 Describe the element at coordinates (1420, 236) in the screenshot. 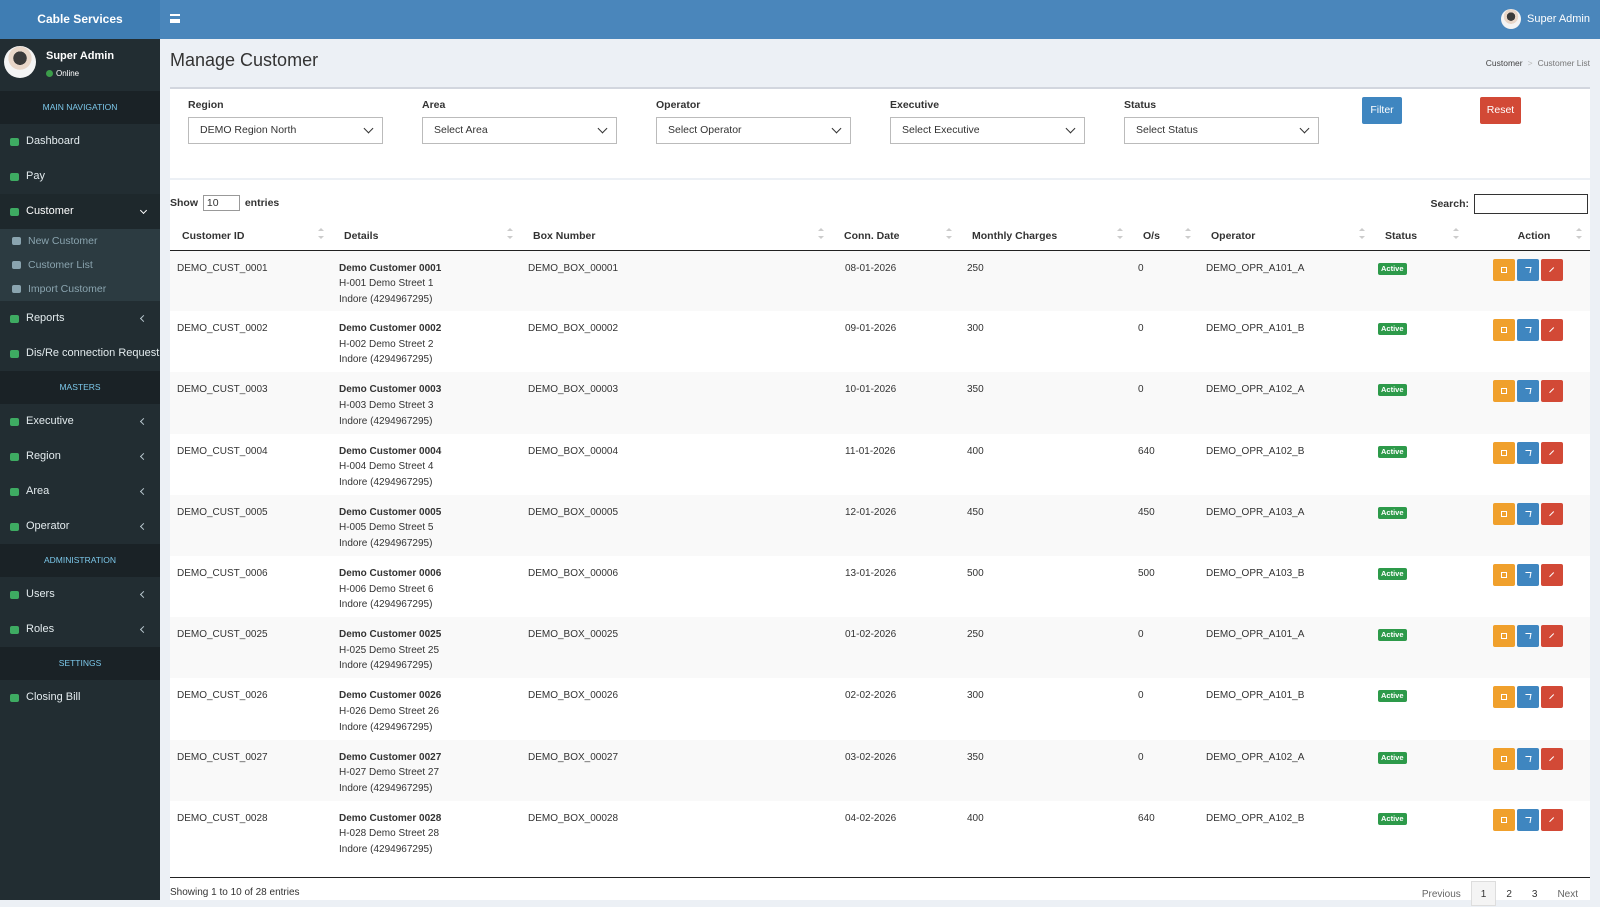

I see `column-header: Status` at that location.